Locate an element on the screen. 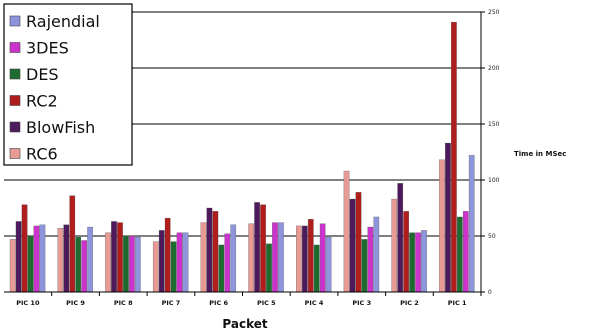  x-tick-label: PIC 4 is located at coordinates (314, 303).